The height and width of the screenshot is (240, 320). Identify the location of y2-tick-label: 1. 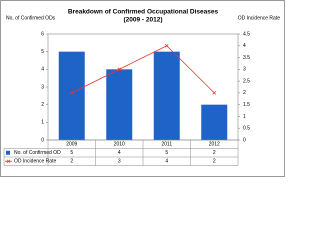
(244, 117).